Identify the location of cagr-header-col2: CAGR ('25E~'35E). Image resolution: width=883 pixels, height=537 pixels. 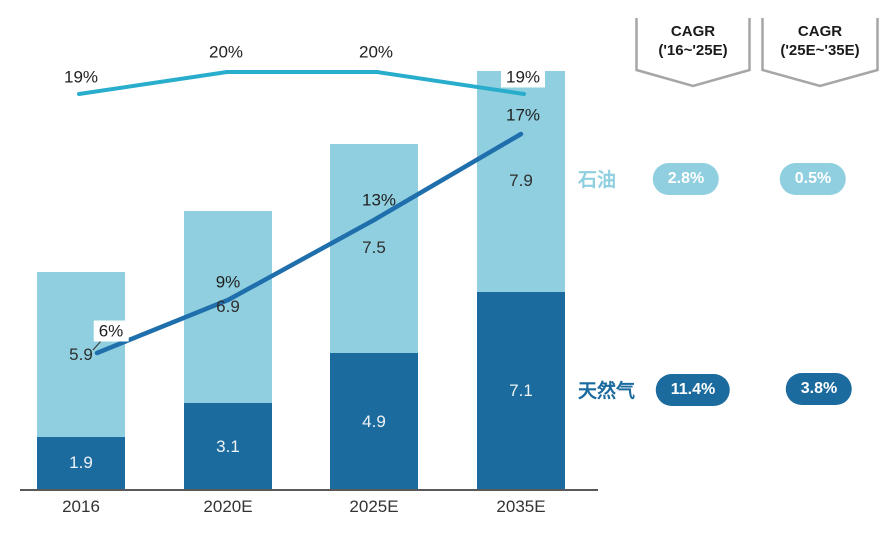
(820, 39).